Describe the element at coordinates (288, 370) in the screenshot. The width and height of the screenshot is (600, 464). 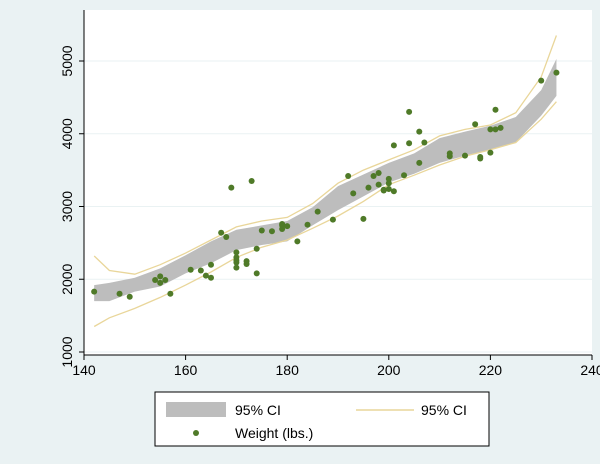
I see `x-tick-label: 180` at that location.